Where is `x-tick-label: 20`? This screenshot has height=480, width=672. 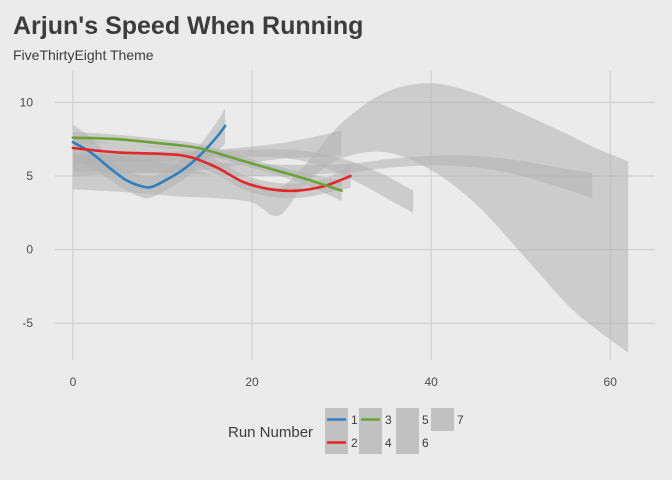 x-tick-label: 20 is located at coordinates (252, 382).